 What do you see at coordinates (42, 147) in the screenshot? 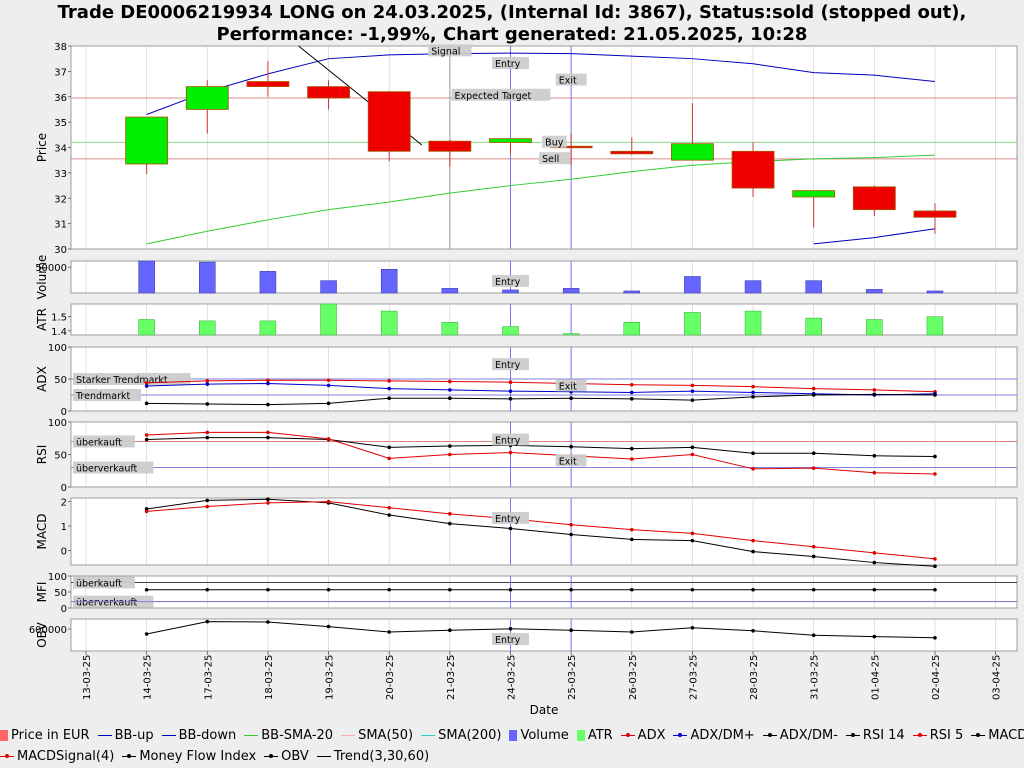
I see `price-ylabel: Price` at bounding box center [42, 147].